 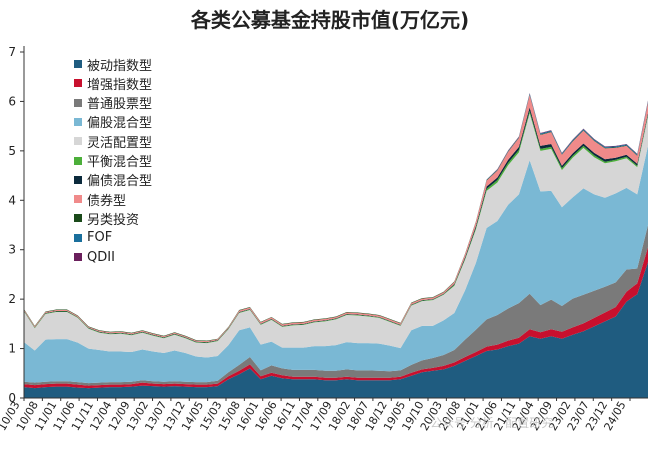 I want to click on y-tick-label: 3, so click(x=12, y=250).